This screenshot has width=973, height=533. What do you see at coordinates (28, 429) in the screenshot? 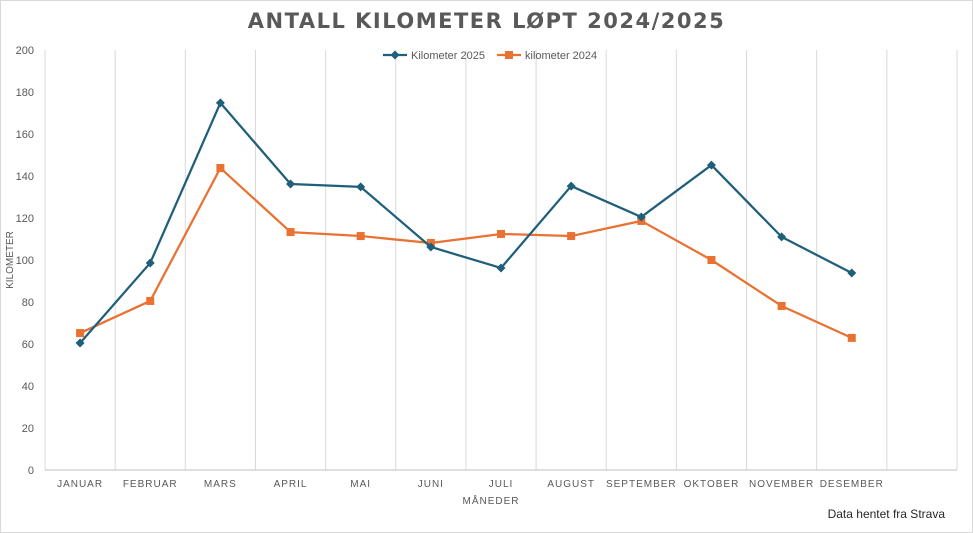
I see `y-tick-label: 20` at bounding box center [28, 429].